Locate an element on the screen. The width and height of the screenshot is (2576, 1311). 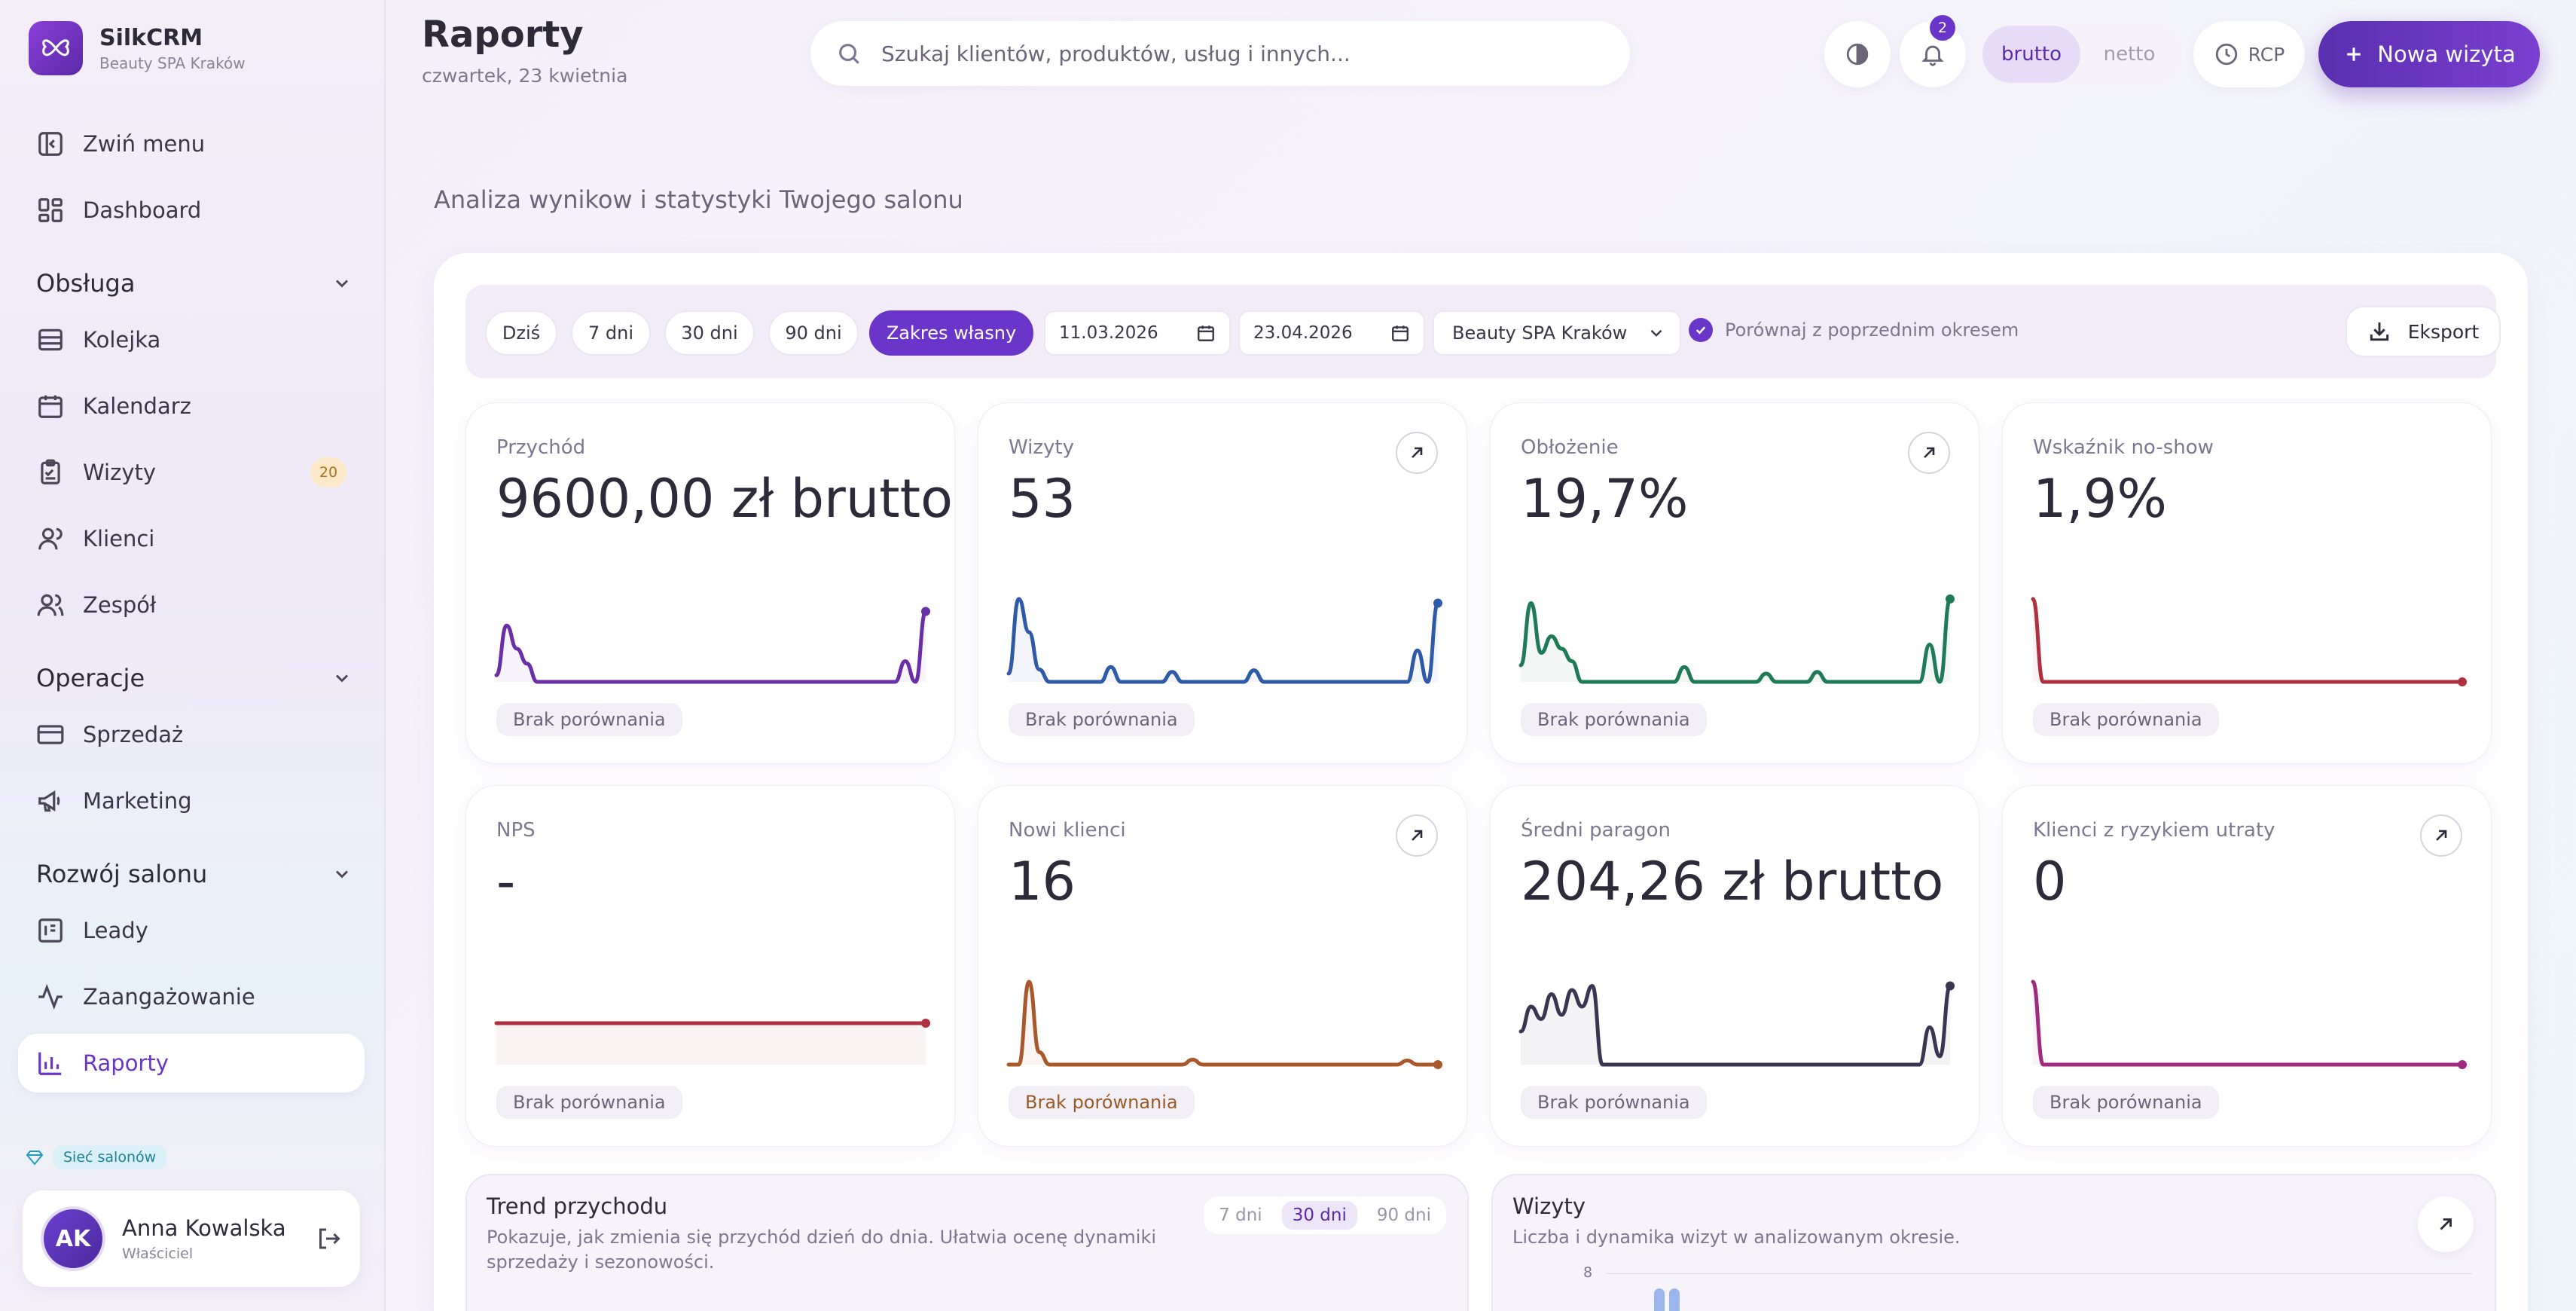
trend-range-7: 7 dni is located at coordinates (1240, 1215).